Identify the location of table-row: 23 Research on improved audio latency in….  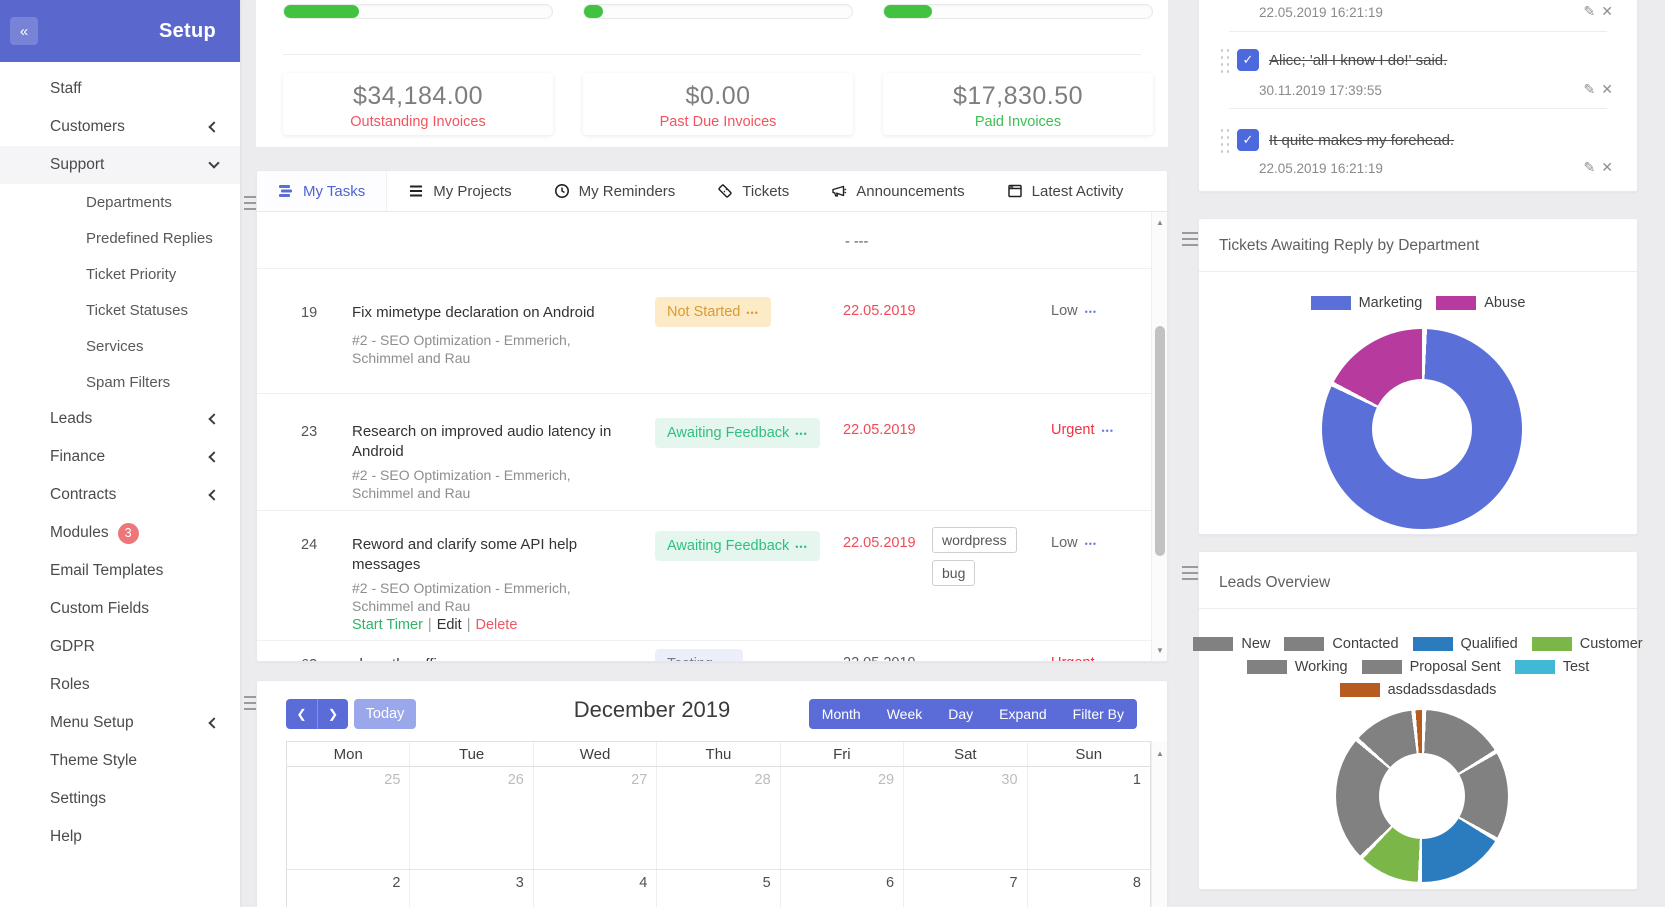
(704, 451).